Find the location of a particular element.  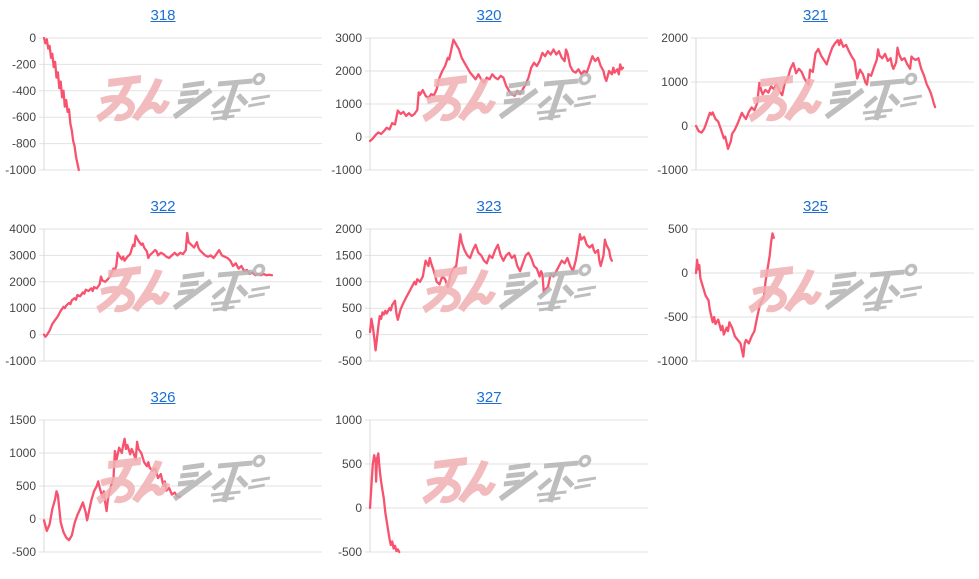

chart-cell: 322 4000 3000 2000 1000 0 -1000 is located at coordinates (163, 286).